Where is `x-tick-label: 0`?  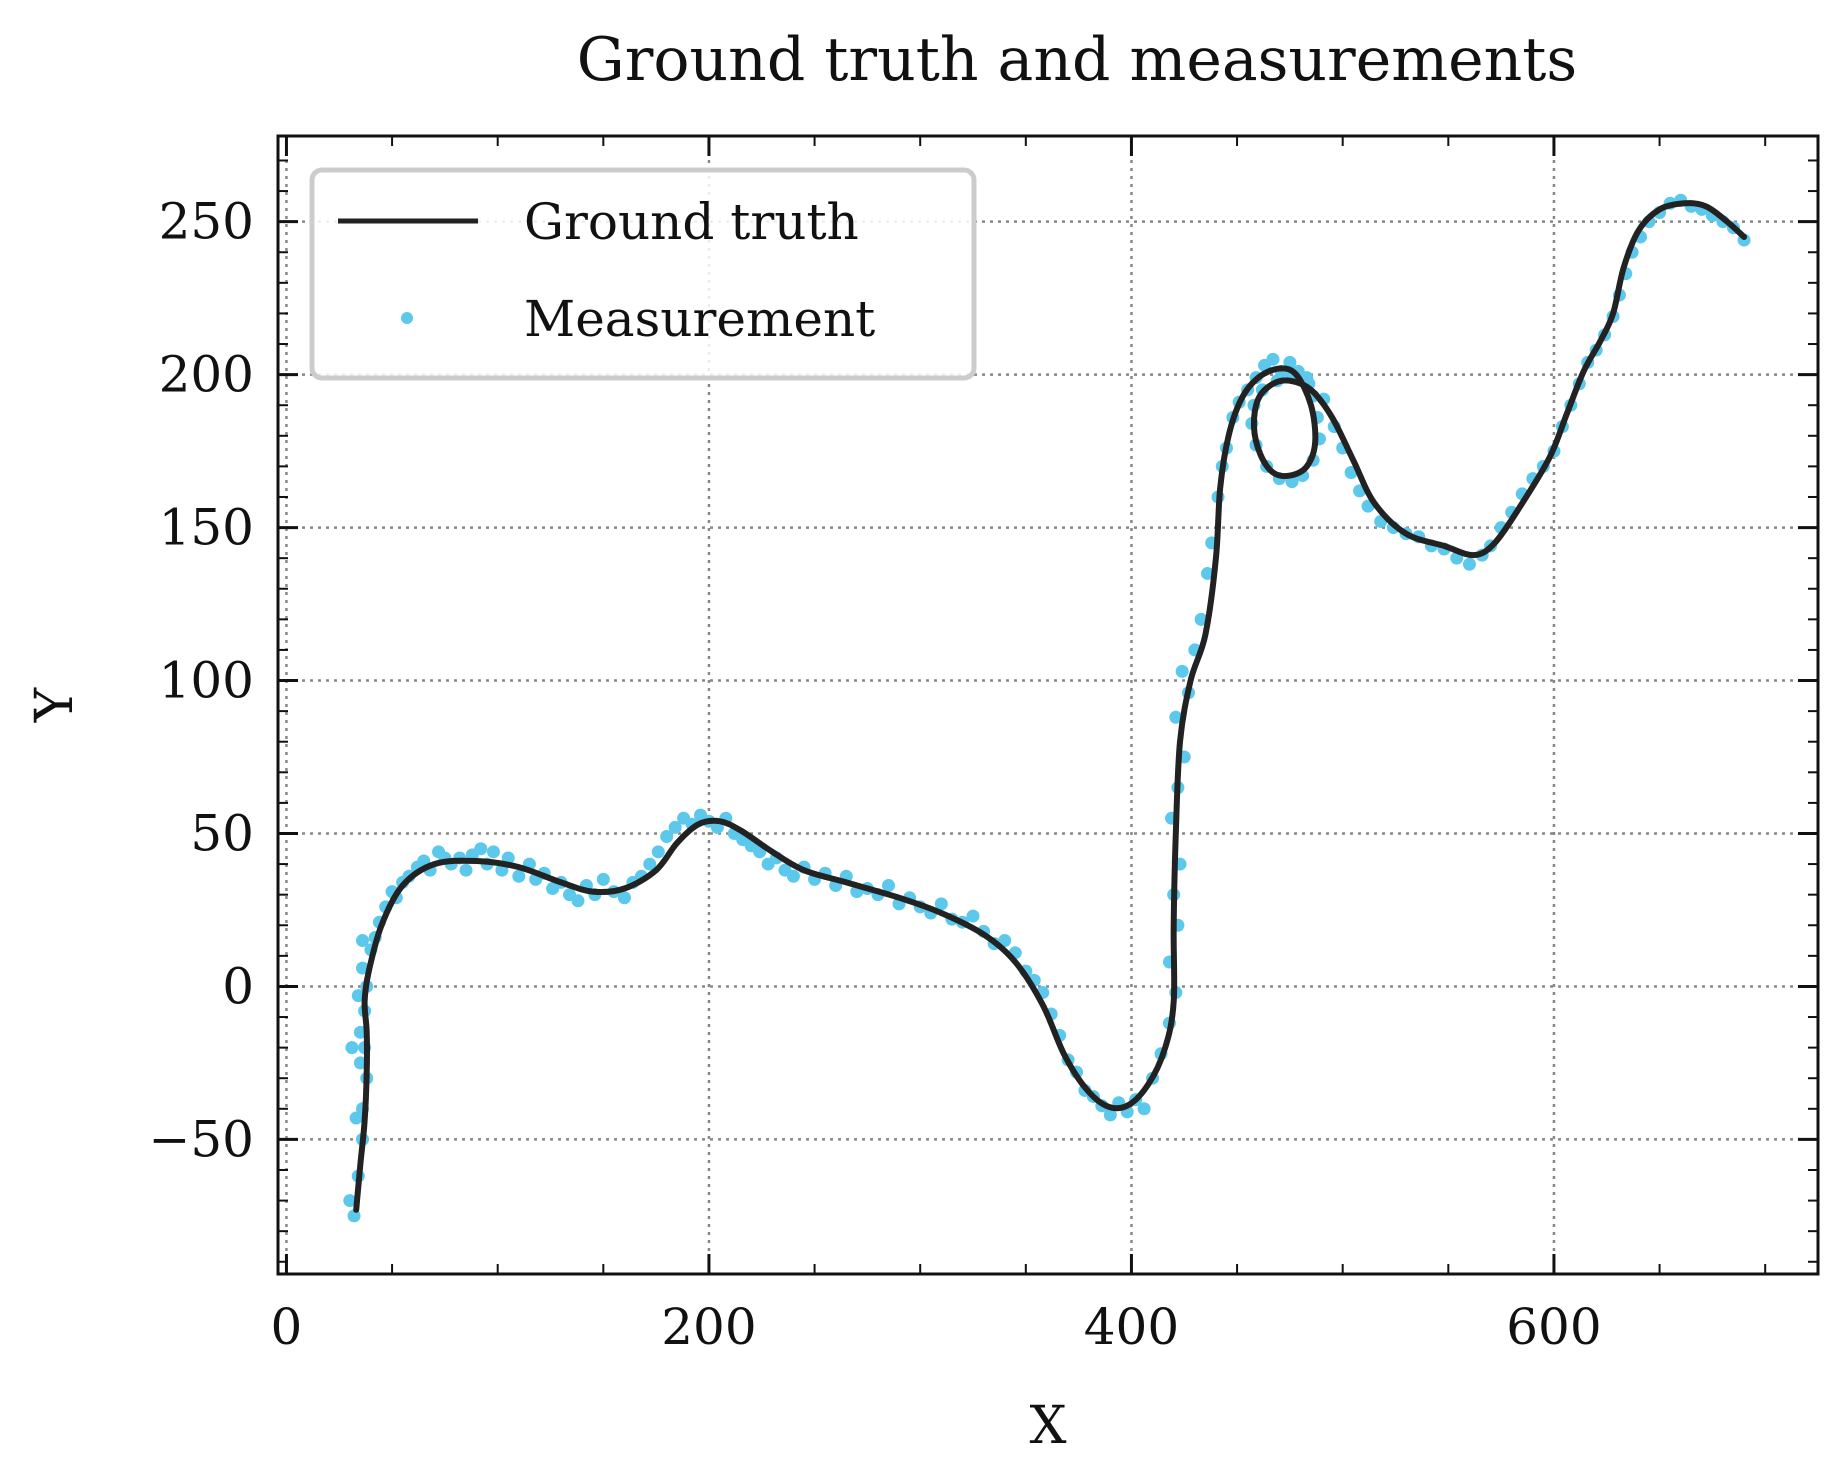 x-tick-label: 0 is located at coordinates (287, 1327).